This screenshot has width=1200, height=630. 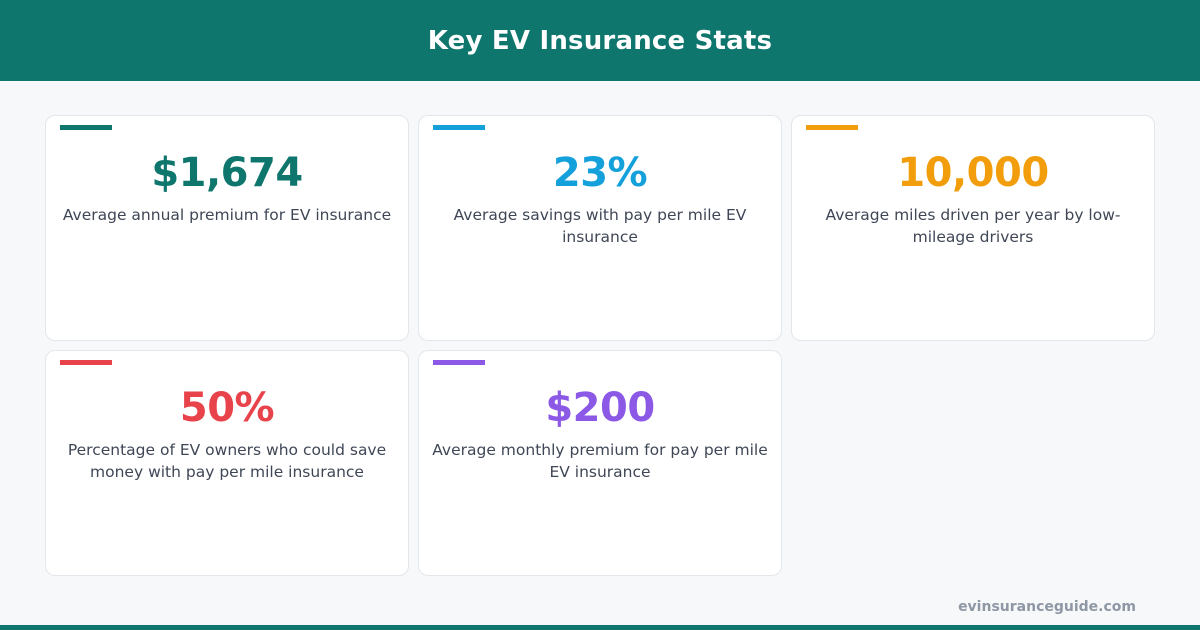 What do you see at coordinates (1047, 607) in the screenshot?
I see `footer-site-url: evinsuranceguide.com` at bounding box center [1047, 607].